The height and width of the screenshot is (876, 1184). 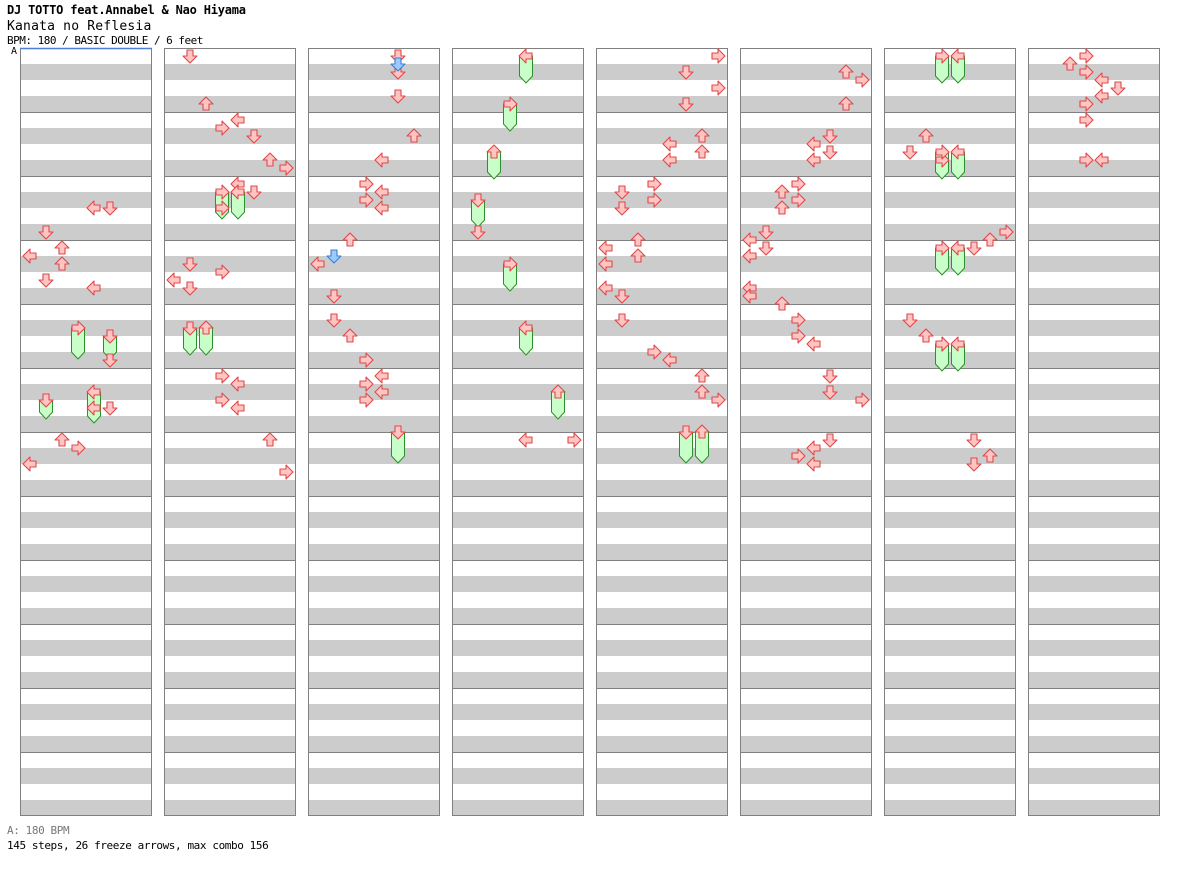 I want to click on chart-info: BPM: 180 / BASIC DOUBLE / 6 feet, so click(x=105, y=40).